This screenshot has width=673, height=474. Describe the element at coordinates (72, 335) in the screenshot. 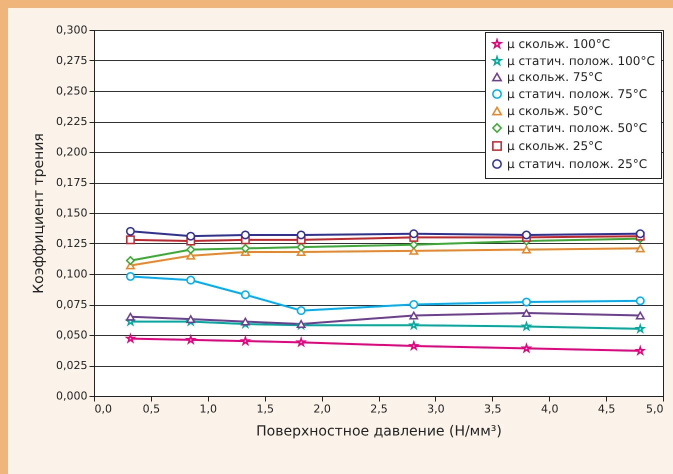

I see `y-tick-label: 0,050` at that location.